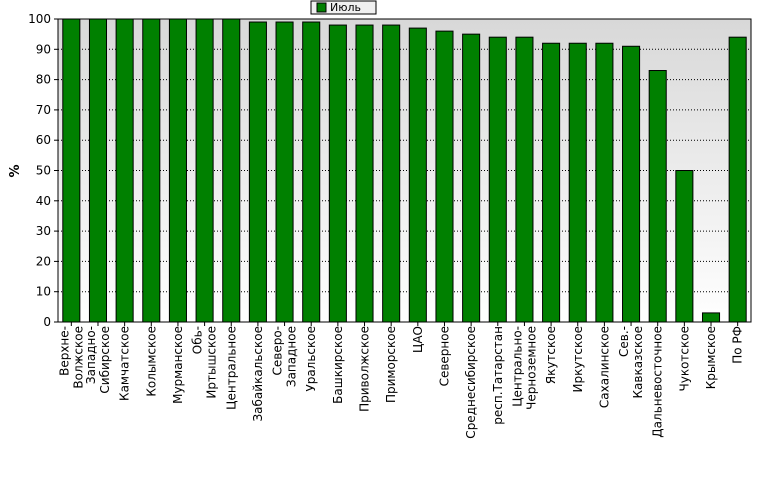 The width and height of the screenshot is (777, 479). I want to click on y-tick-label: 10, so click(43, 292).